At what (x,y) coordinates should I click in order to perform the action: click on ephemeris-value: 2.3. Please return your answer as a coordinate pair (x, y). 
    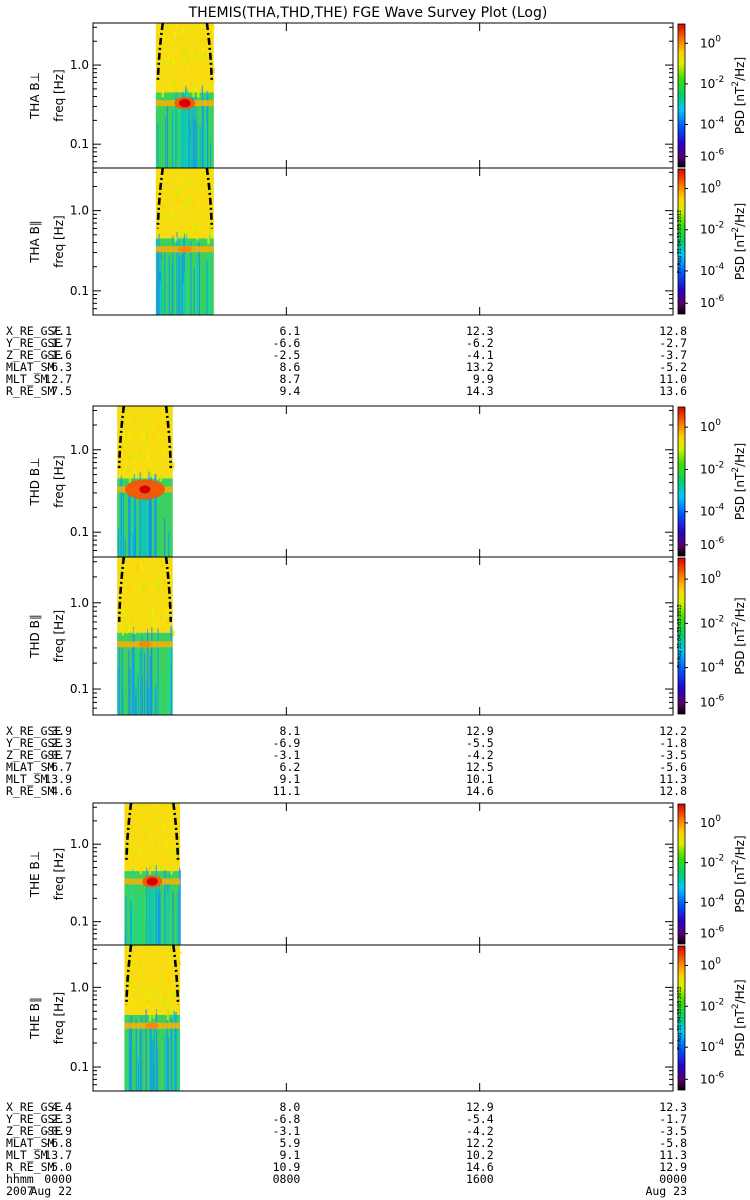
    Looking at the image, I should click on (61, 743).